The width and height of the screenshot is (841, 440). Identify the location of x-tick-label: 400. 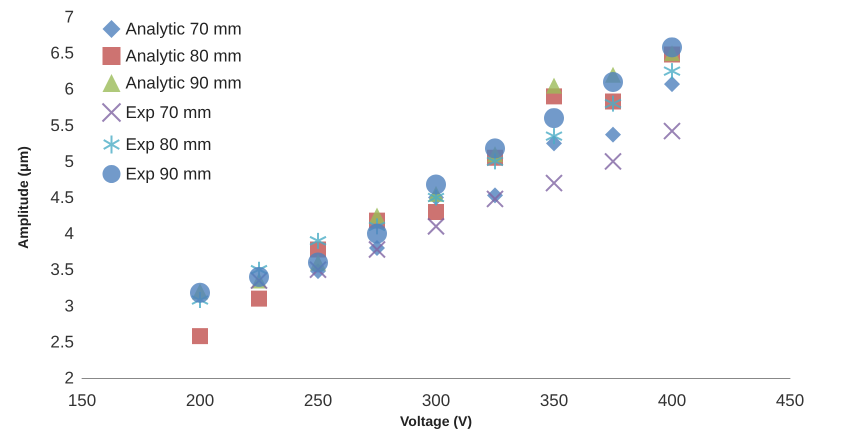
(672, 400).